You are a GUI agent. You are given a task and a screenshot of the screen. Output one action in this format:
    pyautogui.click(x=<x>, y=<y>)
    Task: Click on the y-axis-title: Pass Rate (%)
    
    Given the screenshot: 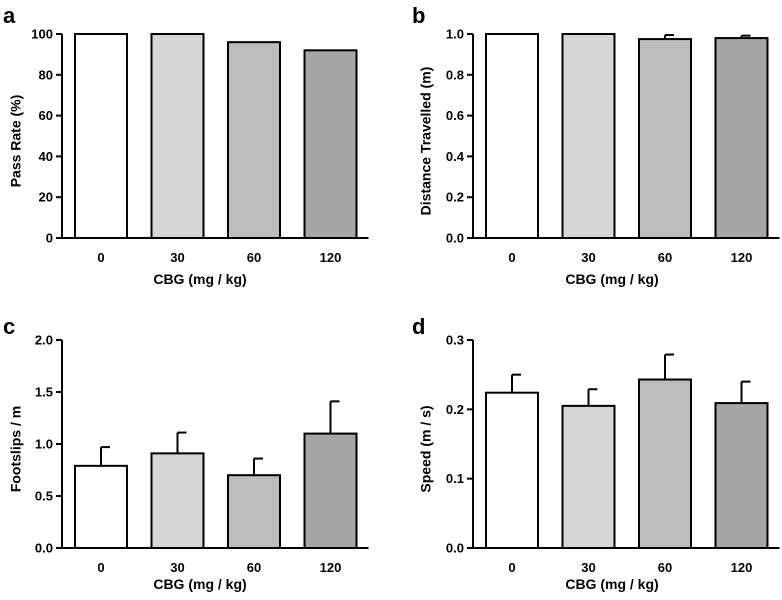 What is the action you would take?
    pyautogui.click(x=16, y=141)
    